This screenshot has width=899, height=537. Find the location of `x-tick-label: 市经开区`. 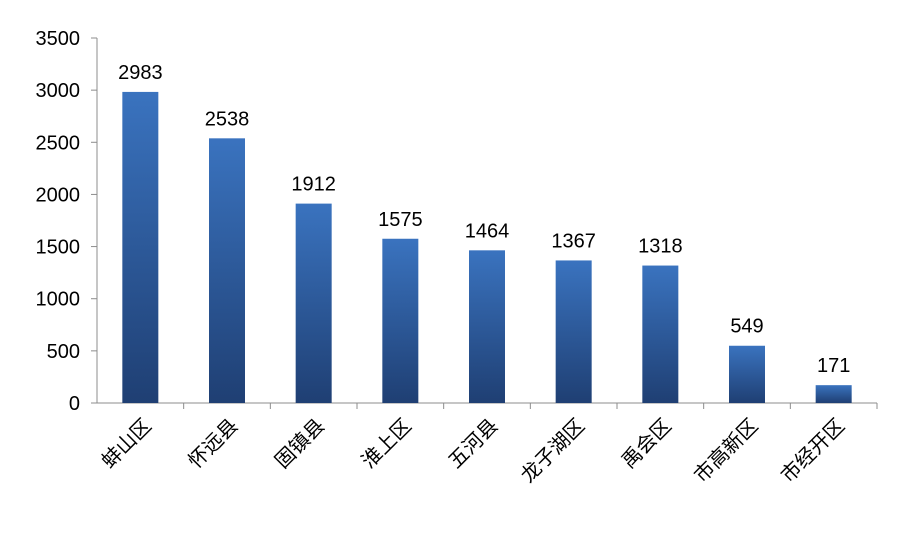

x-tick-label: 市经开区 is located at coordinates (813, 451).